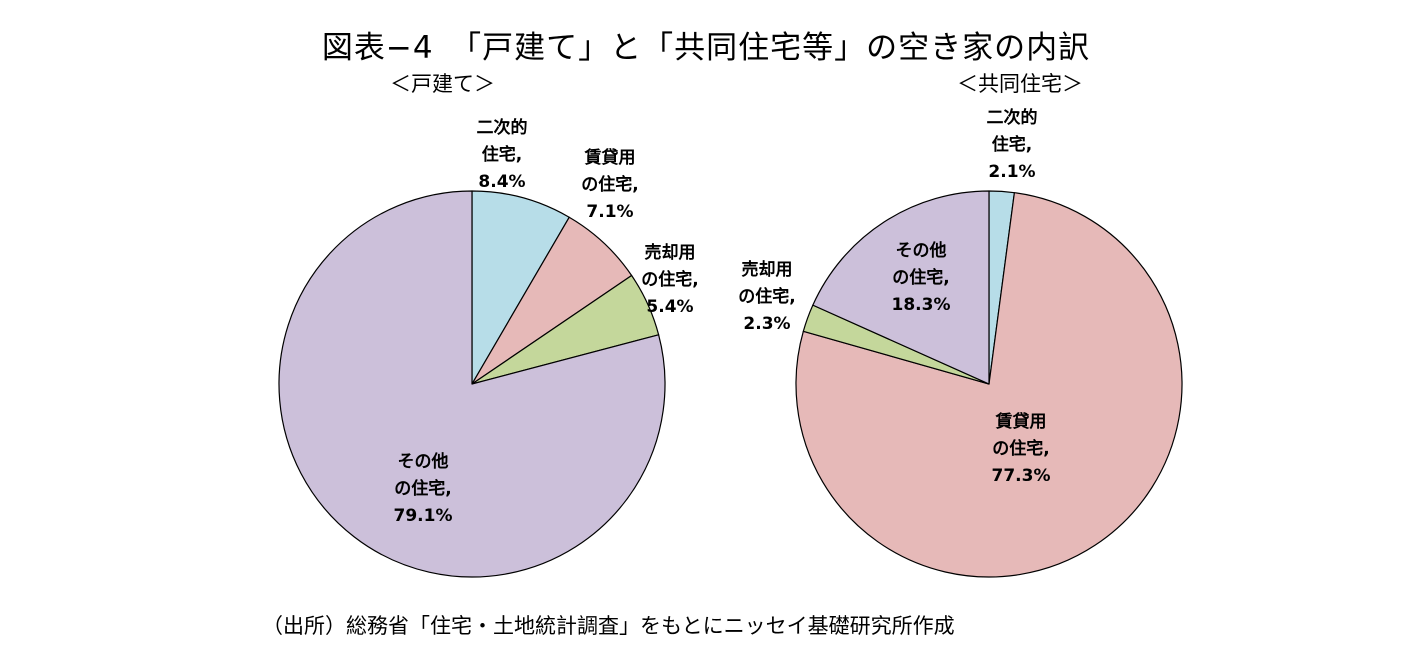 The image size is (1412, 668). Describe the element at coordinates (423, 488) in the screenshot. I see `data-label-detached-other: その他の住宅, 79.1%` at that location.